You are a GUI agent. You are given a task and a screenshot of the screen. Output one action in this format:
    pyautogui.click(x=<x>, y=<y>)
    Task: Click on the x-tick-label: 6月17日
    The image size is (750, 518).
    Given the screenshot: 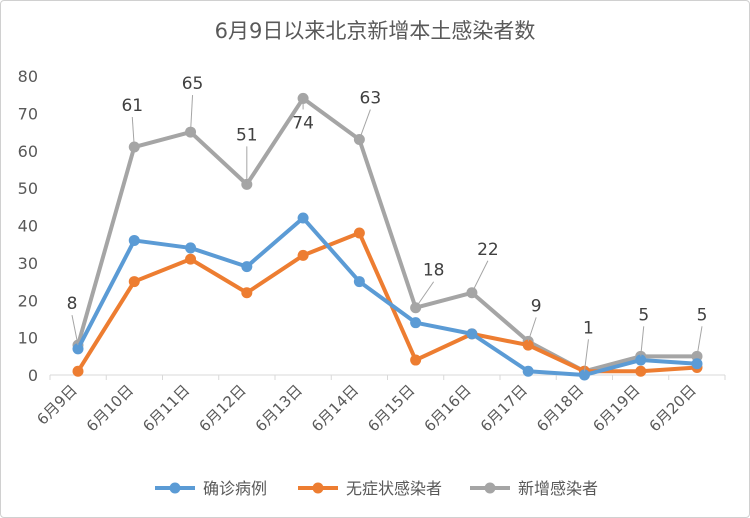 What is the action you would take?
    pyautogui.click(x=504, y=408)
    